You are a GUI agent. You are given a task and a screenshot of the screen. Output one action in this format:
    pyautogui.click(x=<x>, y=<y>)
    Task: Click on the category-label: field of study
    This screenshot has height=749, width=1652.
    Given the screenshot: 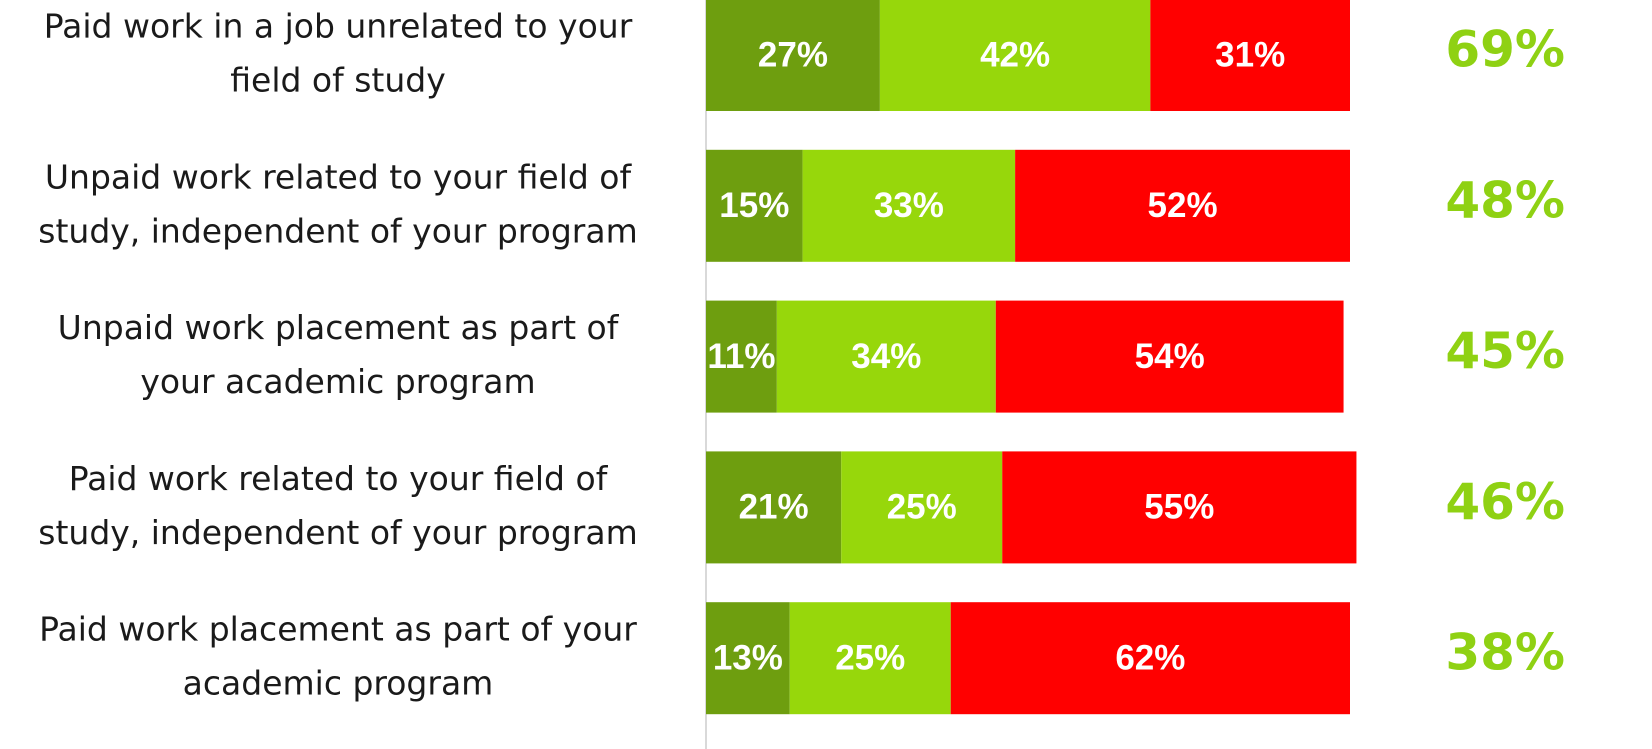 What is the action you would take?
    pyautogui.click(x=338, y=80)
    